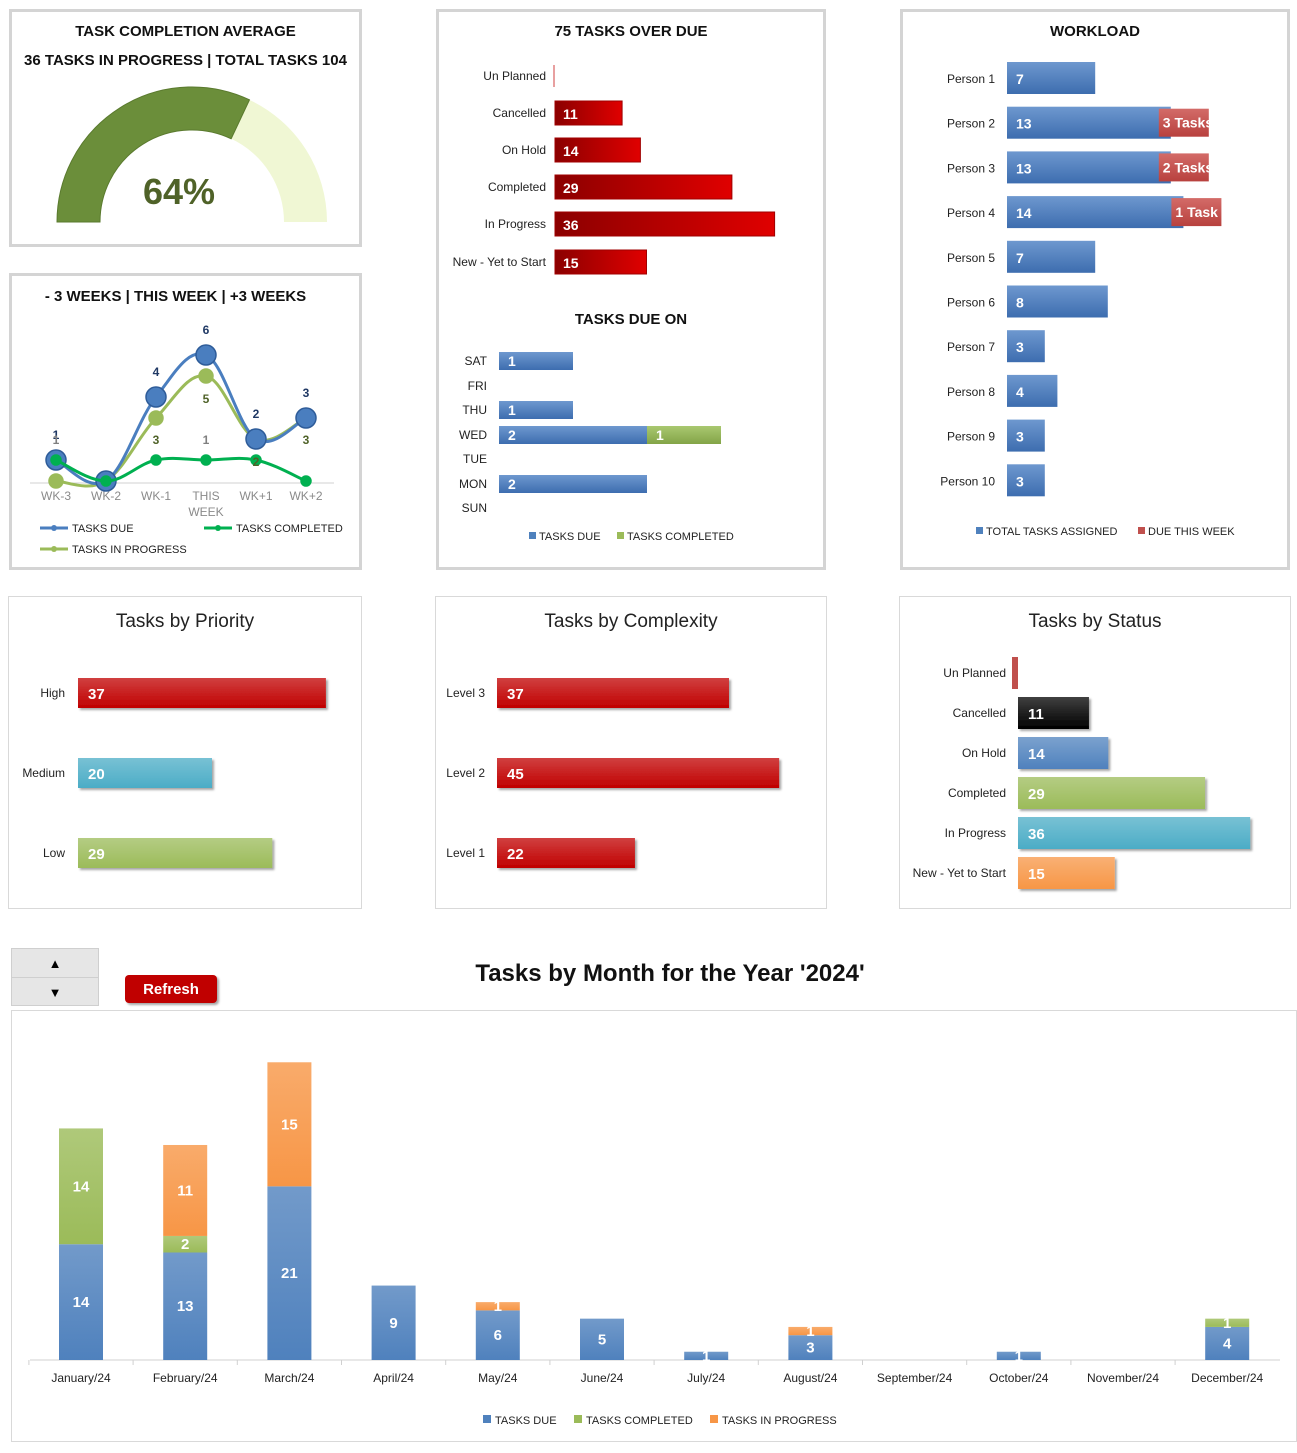  What do you see at coordinates (206, 440) in the screenshot?
I see `weeks-label-this-week-completed: 1` at bounding box center [206, 440].